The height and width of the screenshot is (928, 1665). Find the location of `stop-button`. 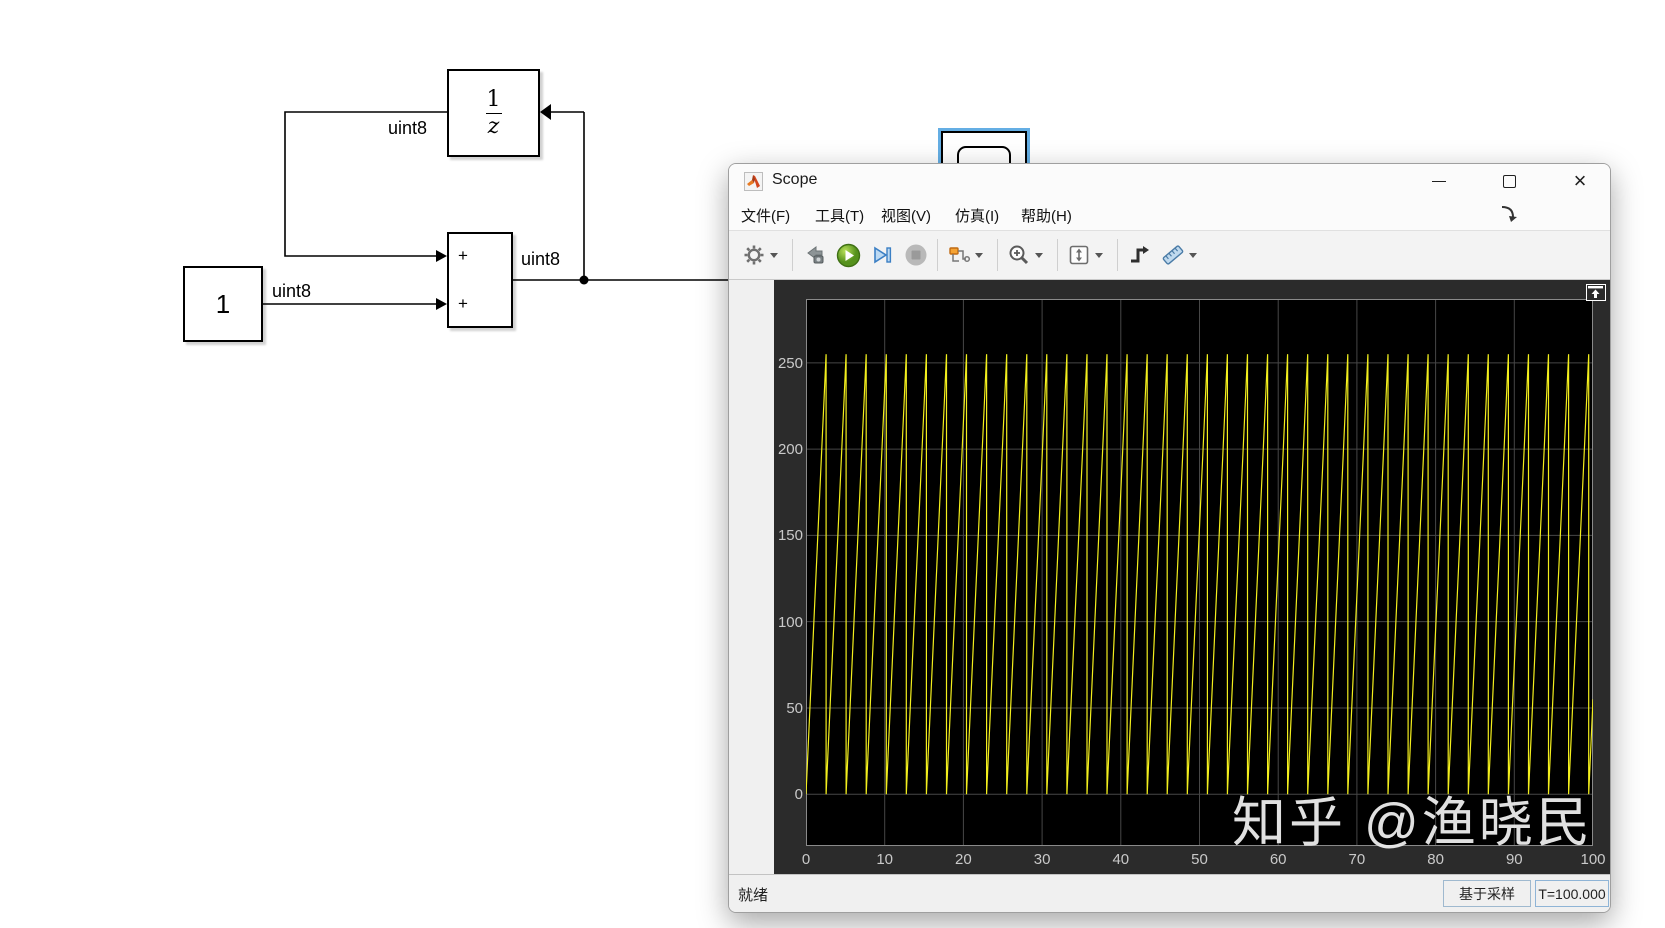

stop-button is located at coordinates (916, 255).